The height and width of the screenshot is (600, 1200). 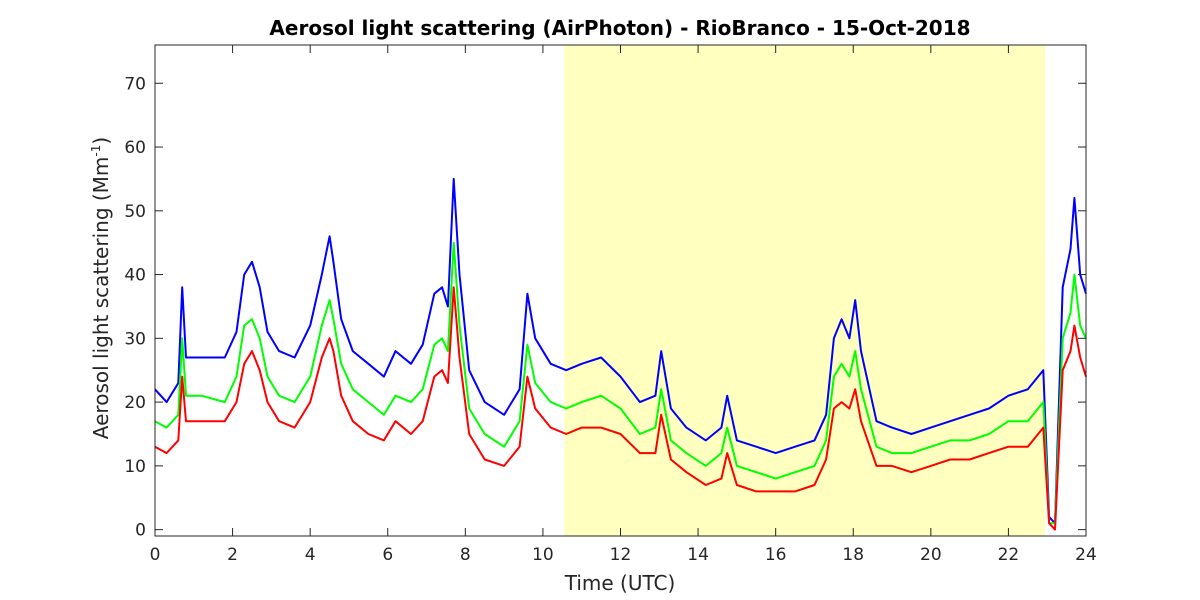 What do you see at coordinates (310, 555) in the screenshot?
I see `x-tick-label: 4` at bounding box center [310, 555].